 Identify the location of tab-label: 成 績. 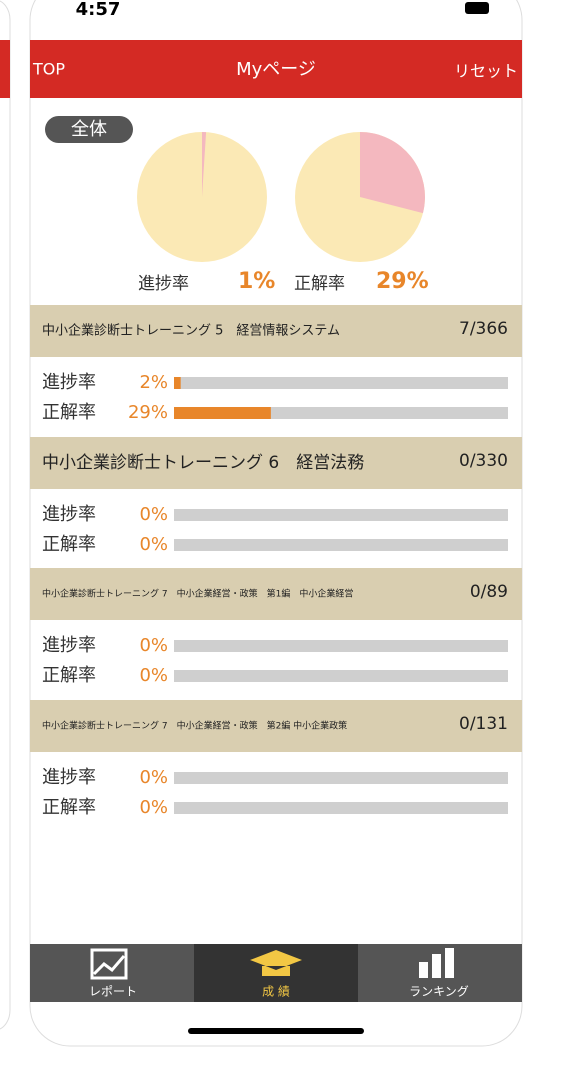
(276, 992).